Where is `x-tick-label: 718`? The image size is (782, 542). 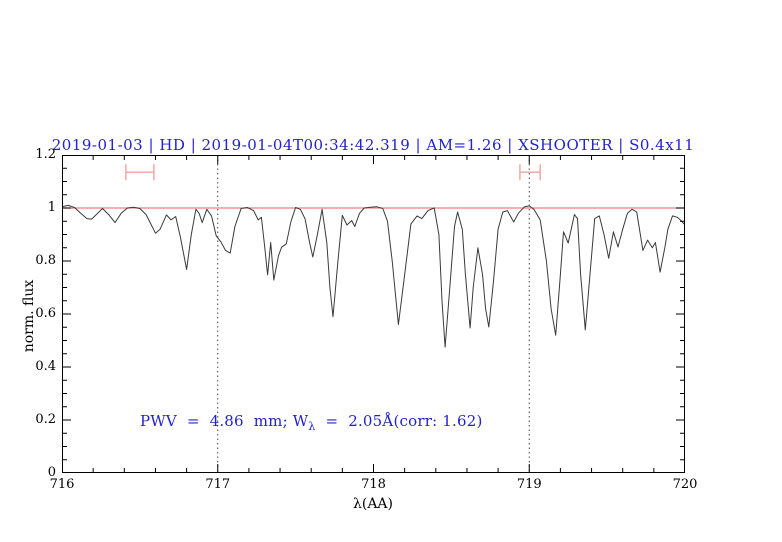 x-tick-label: 718 is located at coordinates (373, 484).